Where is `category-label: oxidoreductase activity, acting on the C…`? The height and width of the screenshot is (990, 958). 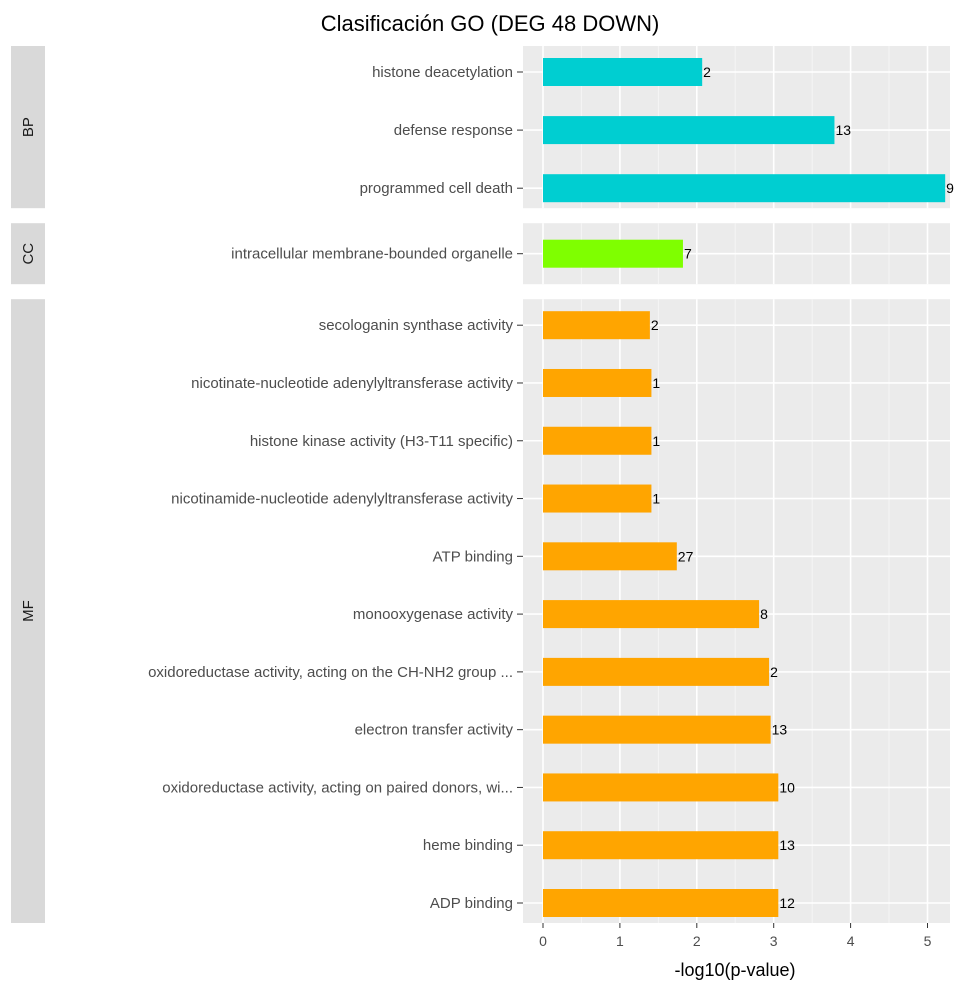 category-label: oxidoreductase activity, acting on the C… is located at coordinates (330, 672).